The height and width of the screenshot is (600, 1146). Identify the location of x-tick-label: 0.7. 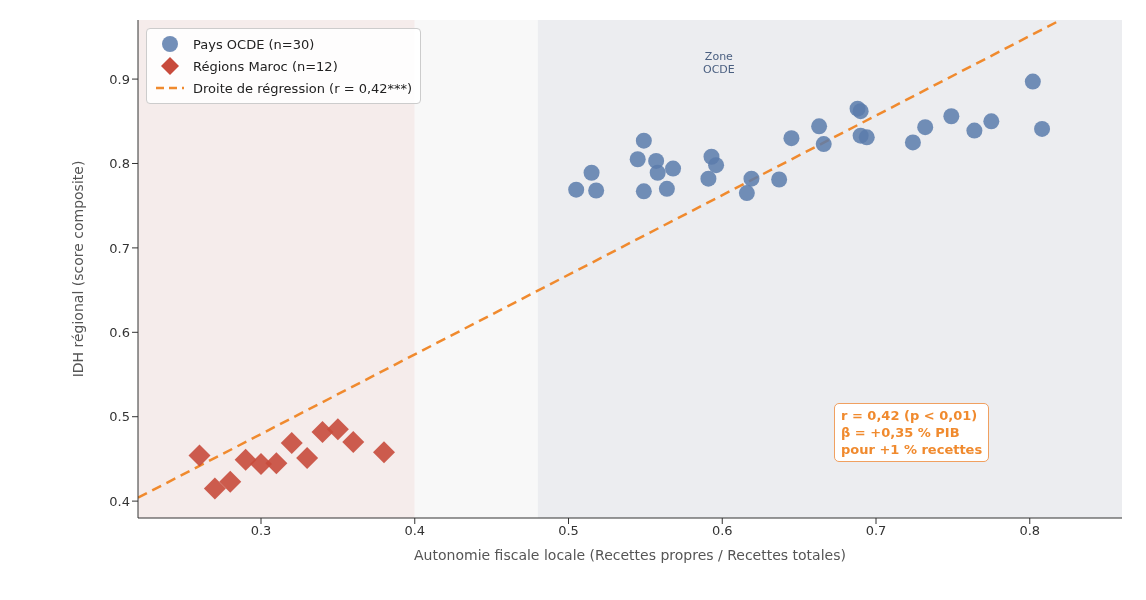
(876, 531).